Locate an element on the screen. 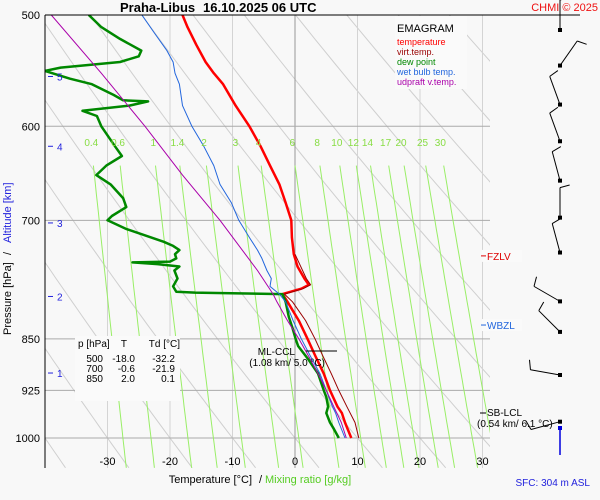 This screenshot has height=500, width=600. mixing-ratio-label: 20 is located at coordinates (401, 143).